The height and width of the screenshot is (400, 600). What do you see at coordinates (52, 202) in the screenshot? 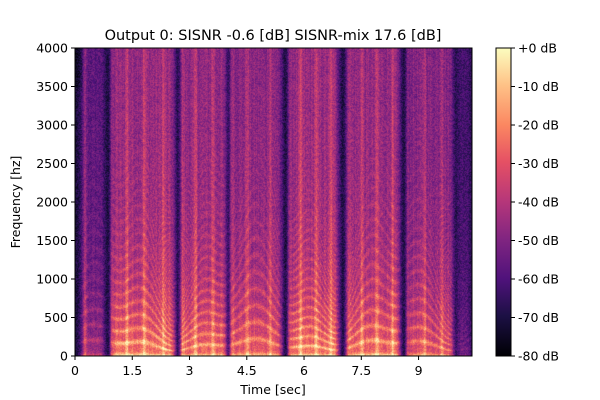
I see `y-tick-label: 2000` at bounding box center [52, 202].